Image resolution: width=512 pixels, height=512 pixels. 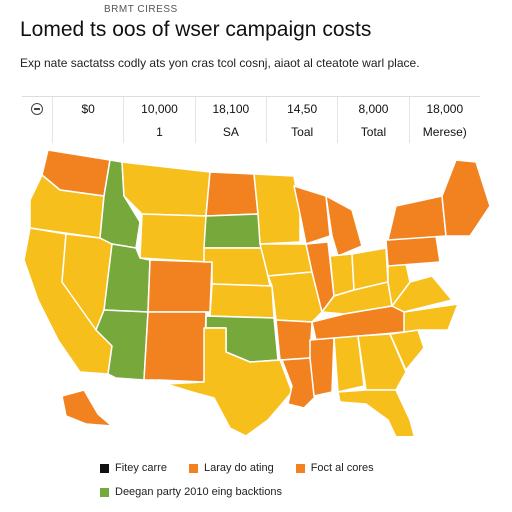 I want to click on scale-label: 1, so click(x=160, y=132).